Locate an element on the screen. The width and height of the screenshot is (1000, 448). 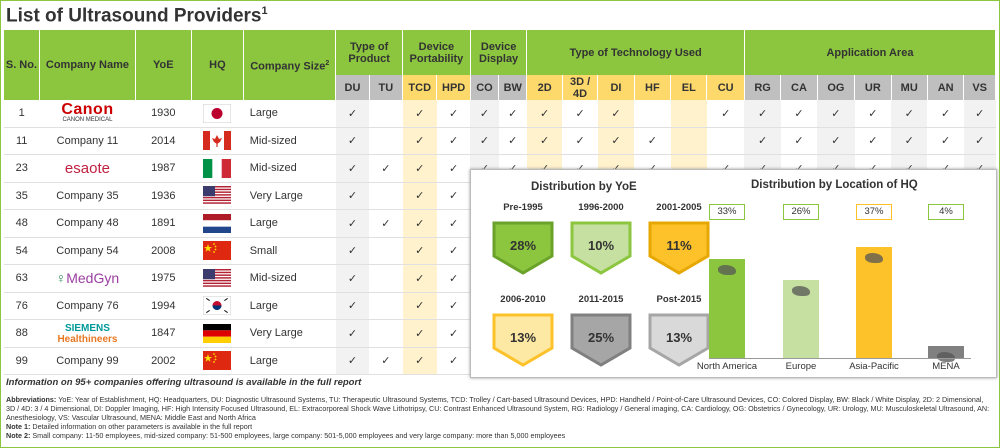
yoe-category-label: 2011-2015 is located at coordinates (601, 299).